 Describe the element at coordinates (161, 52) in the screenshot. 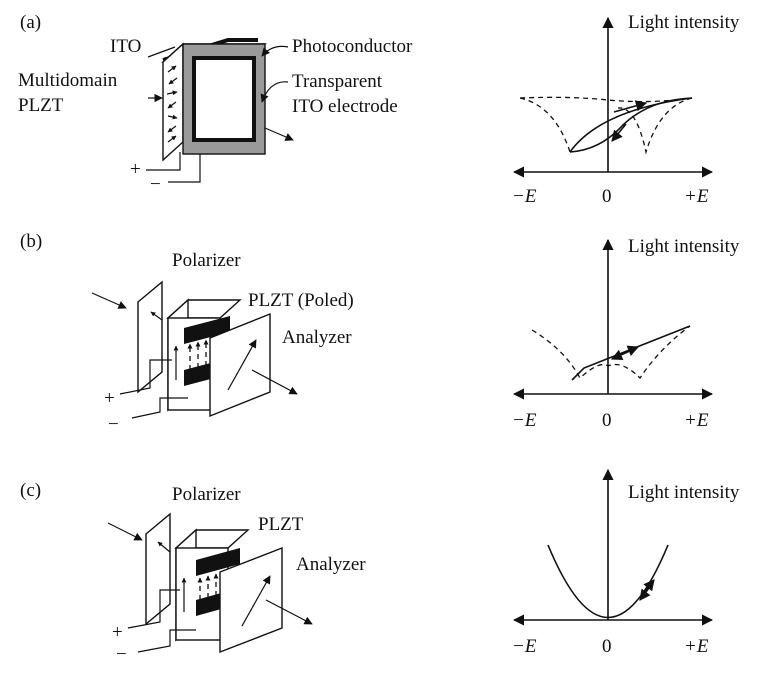

I see `ito-leader` at that location.